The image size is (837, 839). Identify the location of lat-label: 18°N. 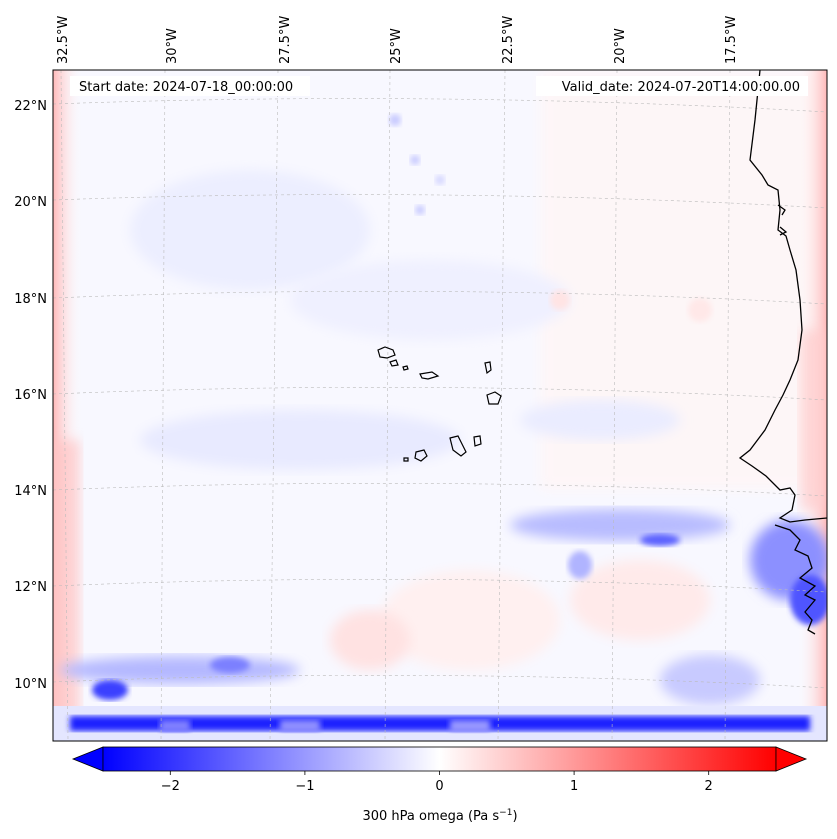
(30, 299).